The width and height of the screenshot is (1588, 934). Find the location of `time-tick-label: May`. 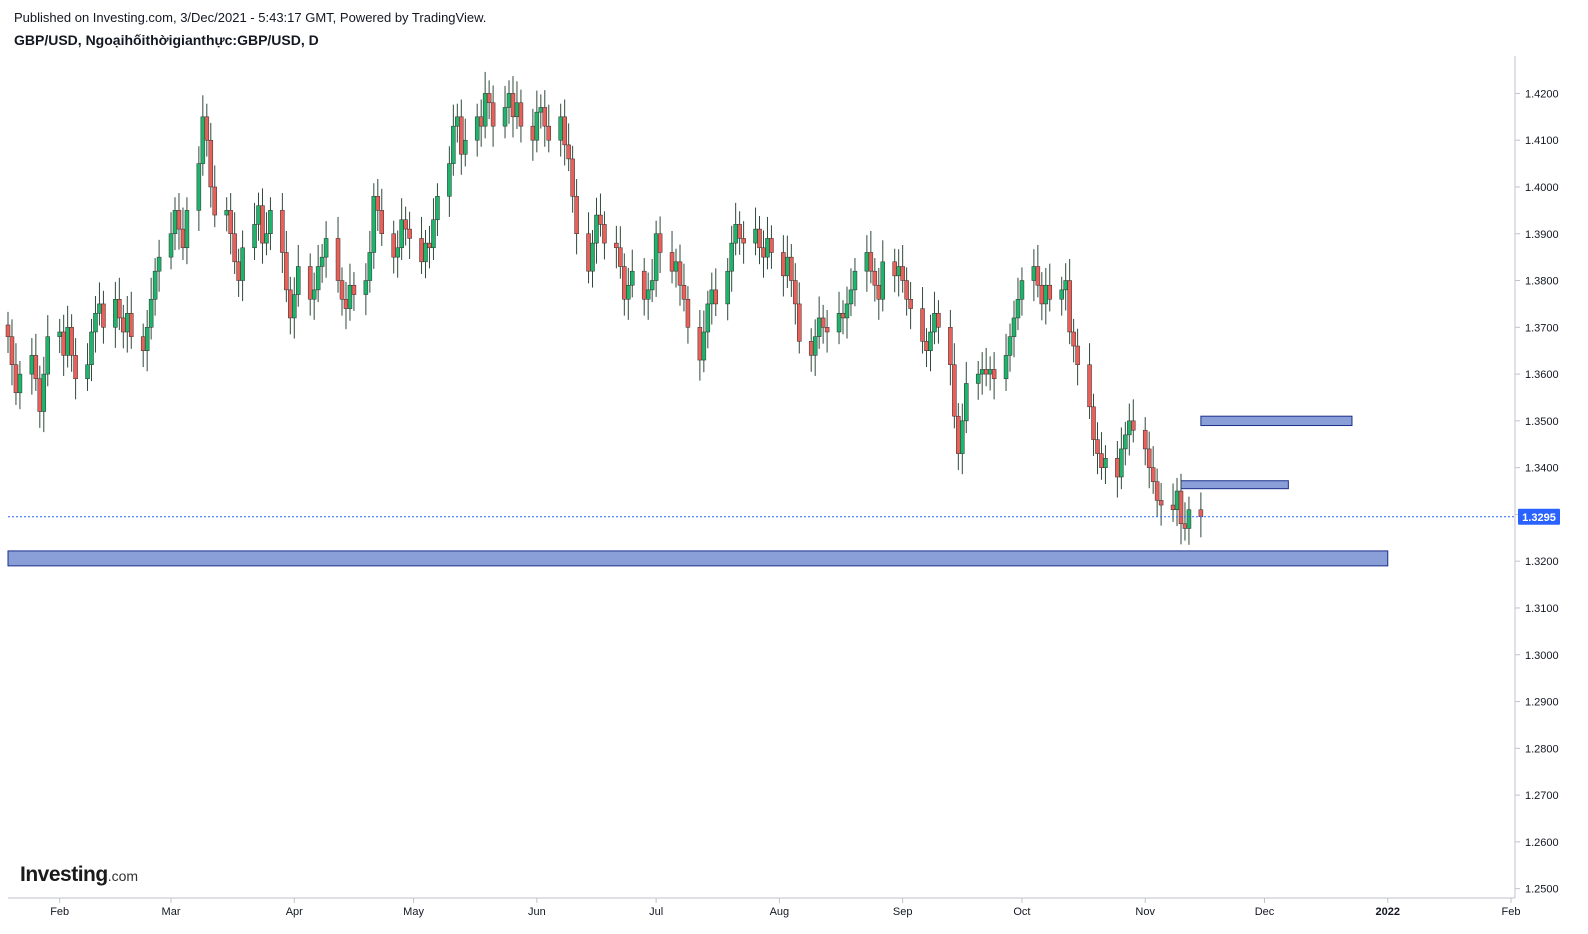

time-tick-label: May is located at coordinates (413, 912).